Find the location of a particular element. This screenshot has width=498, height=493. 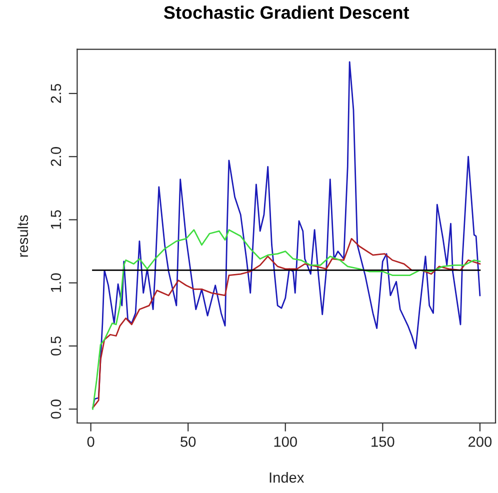

x-tick-label: 0 is located at coordinates (90, 441).